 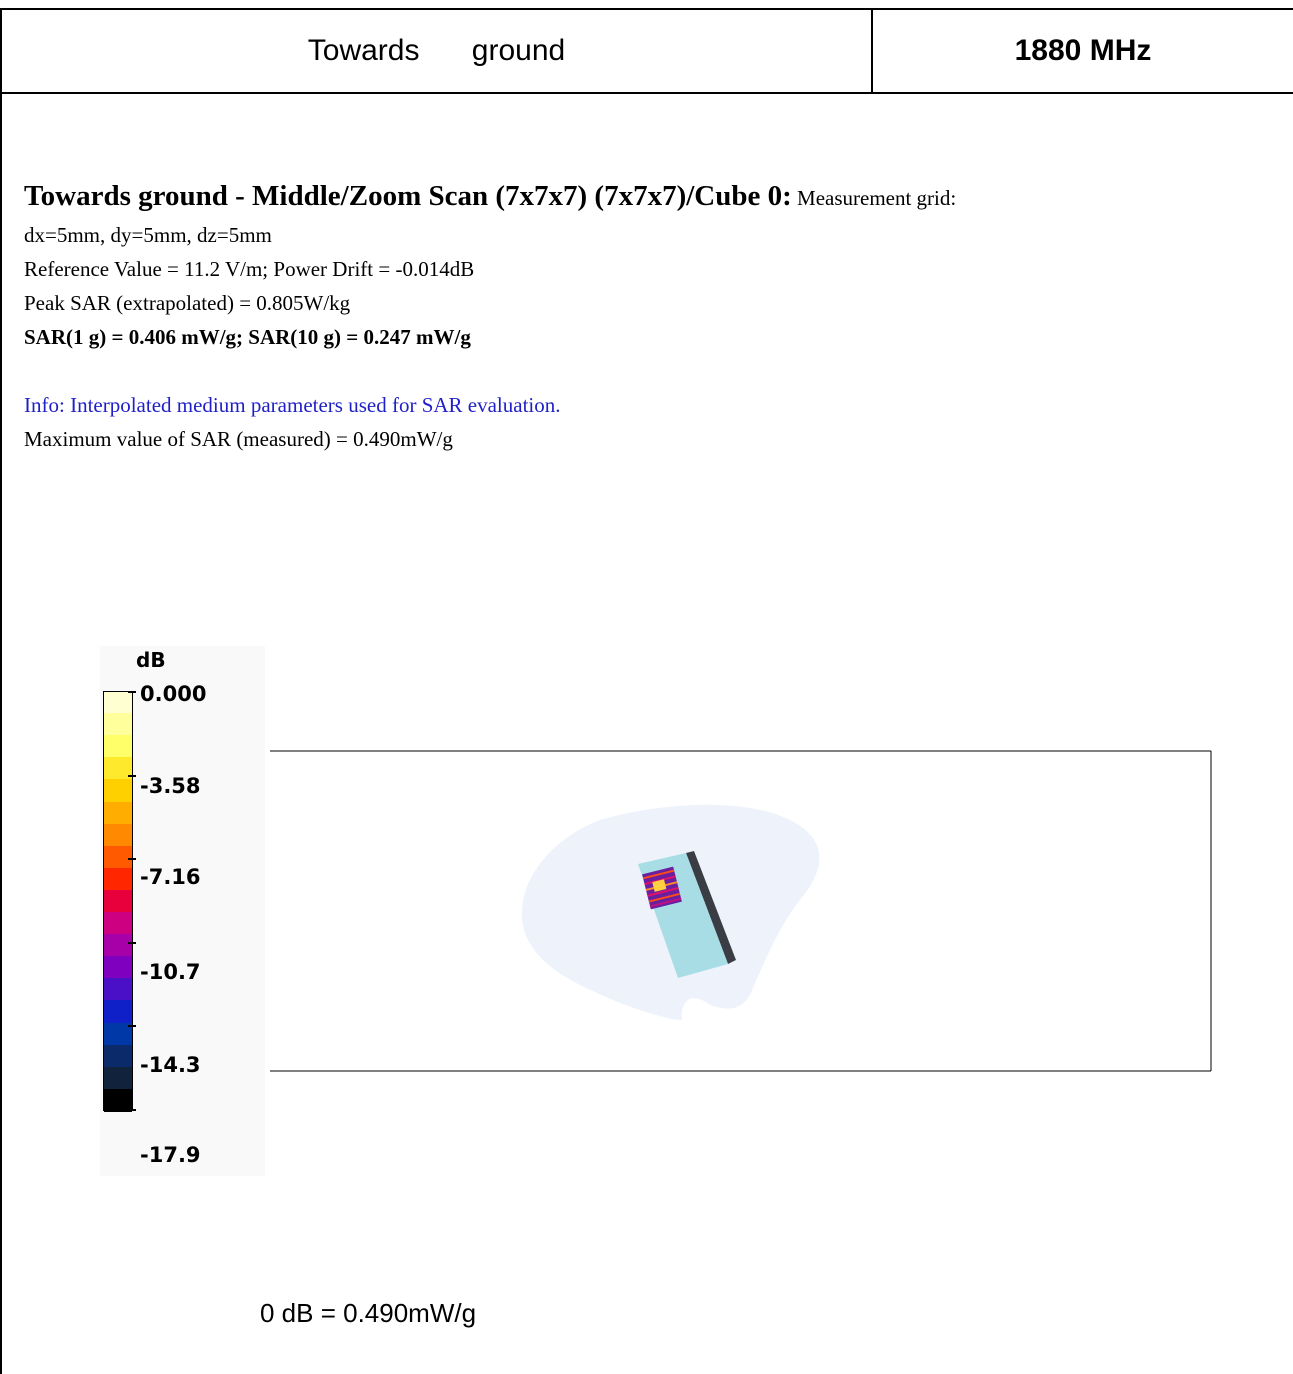 I want to click on header-position-cell: Towards ground, so click(x=436, y=51).